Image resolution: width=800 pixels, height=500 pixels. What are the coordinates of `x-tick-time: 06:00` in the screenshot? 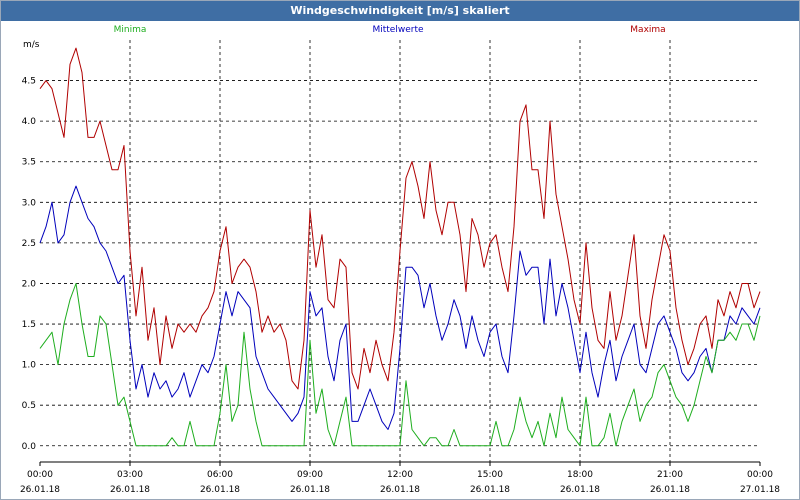 It's located at (220, 475).